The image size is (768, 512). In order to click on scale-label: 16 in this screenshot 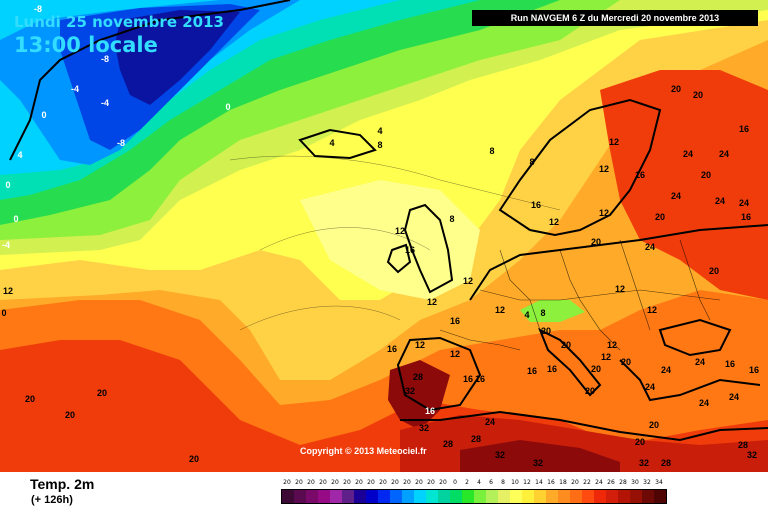, I will do `click(551, 482)`.